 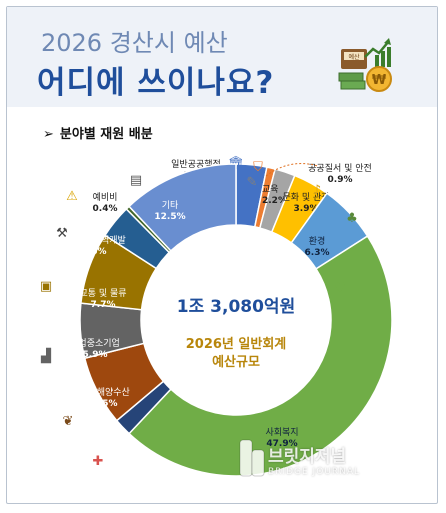 What do you see at coordinates (236, 362) in the screenshot?
I see `center-line-2: 예산규모` at bounding box center [236, 362].